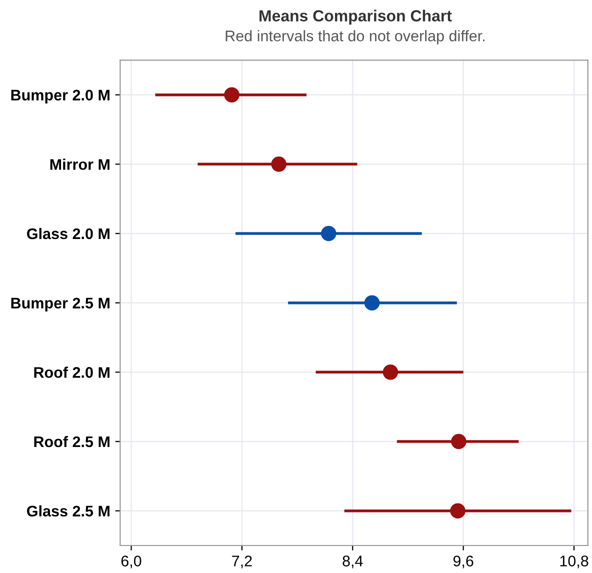  I want to click on y-tick-label: Bumper 2.0 M, so click(60, 97).